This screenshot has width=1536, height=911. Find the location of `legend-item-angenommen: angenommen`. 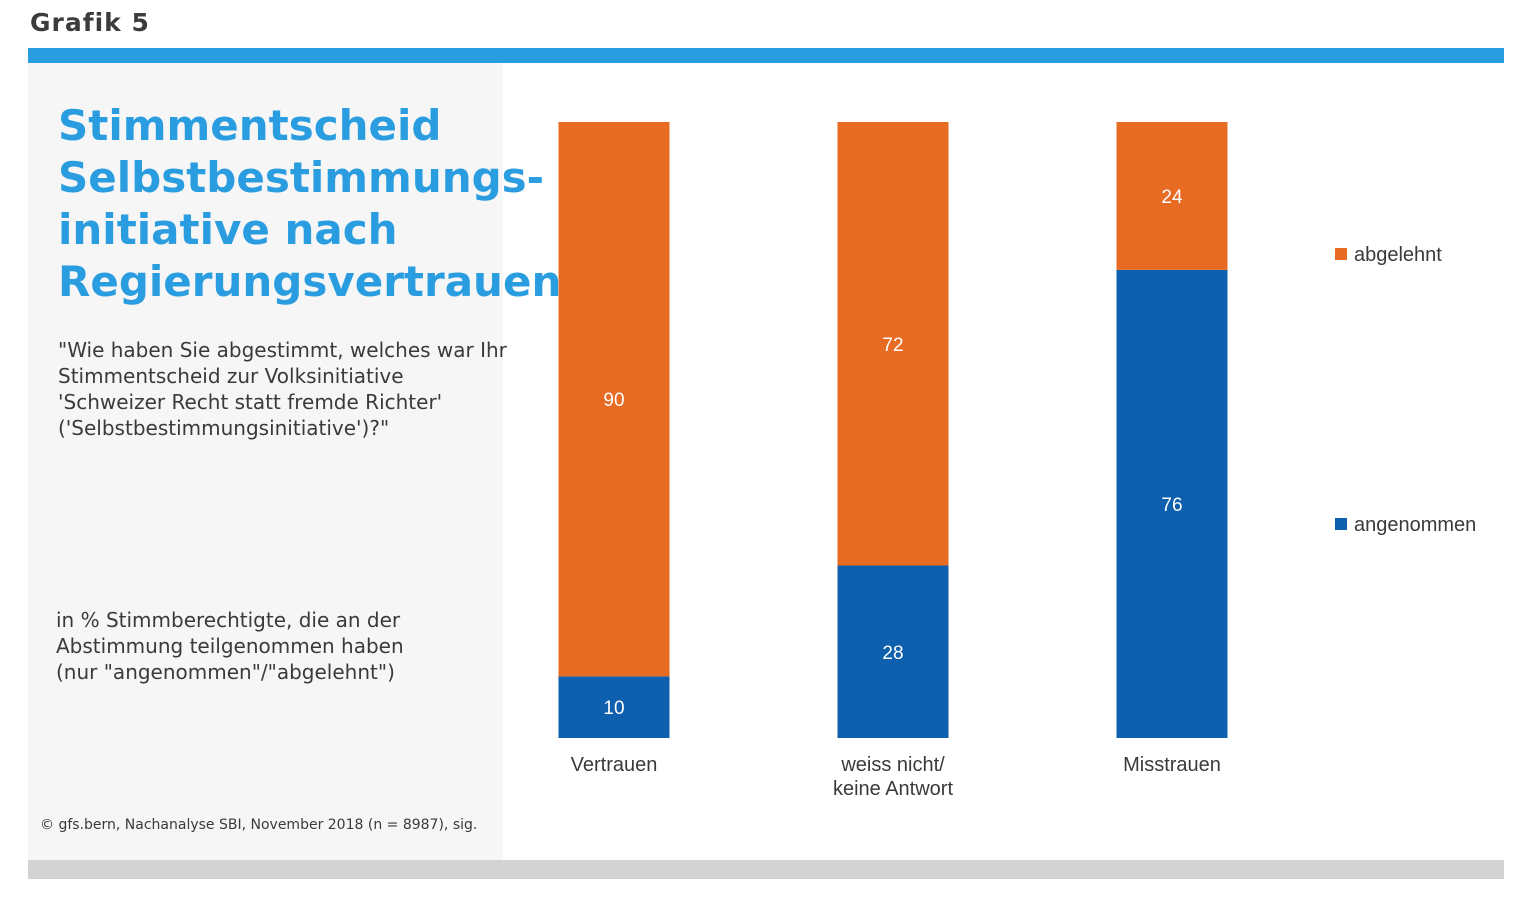

legend-item-angenommen: angenommen is located at coordinates (1405, 525).